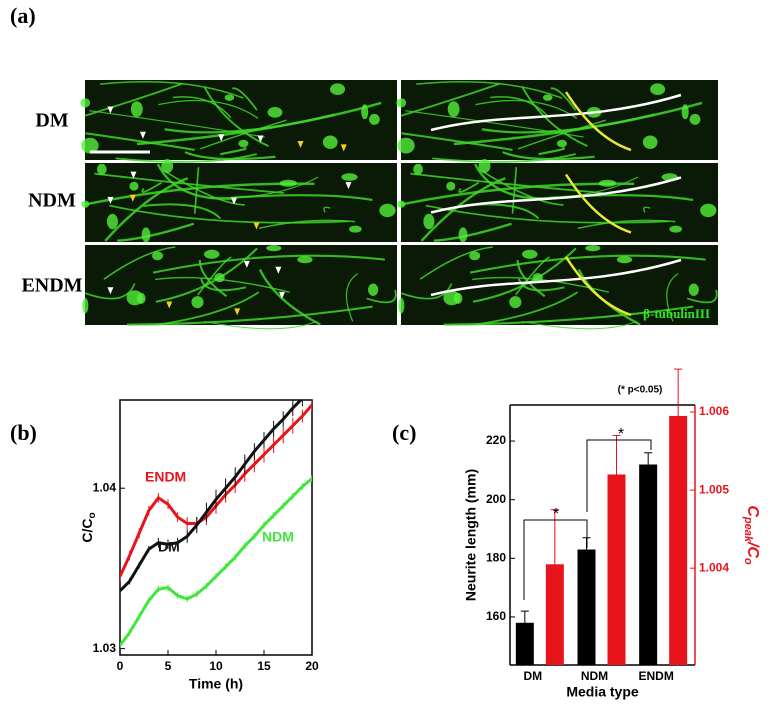  What do you see at coordinates (51, 286) in the screenshot?
I see `row-label: ENDM` at bounding box center [51, 286].